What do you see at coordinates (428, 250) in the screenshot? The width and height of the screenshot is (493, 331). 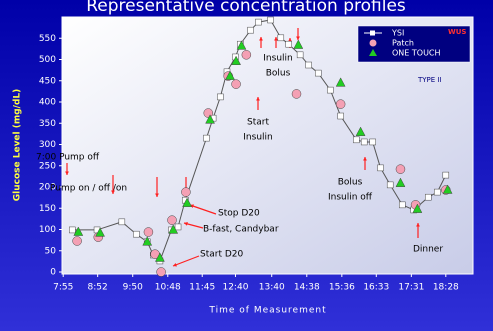 I see `annotation: Dinner` at bounding box center [428, 250].